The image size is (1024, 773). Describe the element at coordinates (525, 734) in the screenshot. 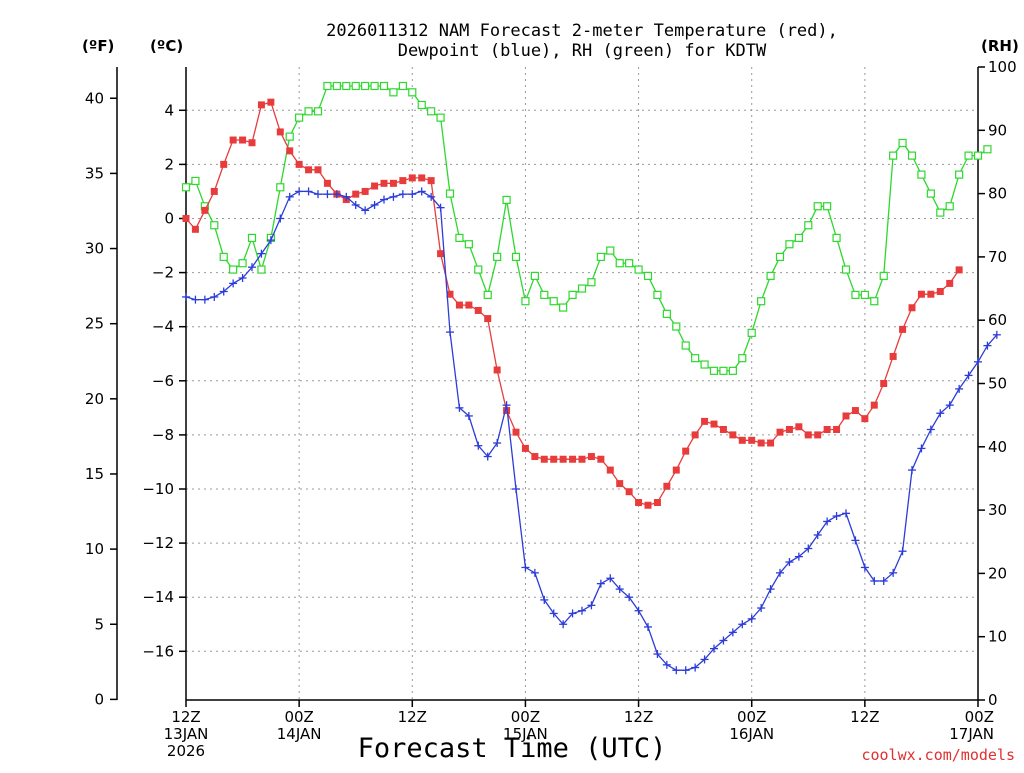

I see `time-tick-label: 15JAN` at that location.